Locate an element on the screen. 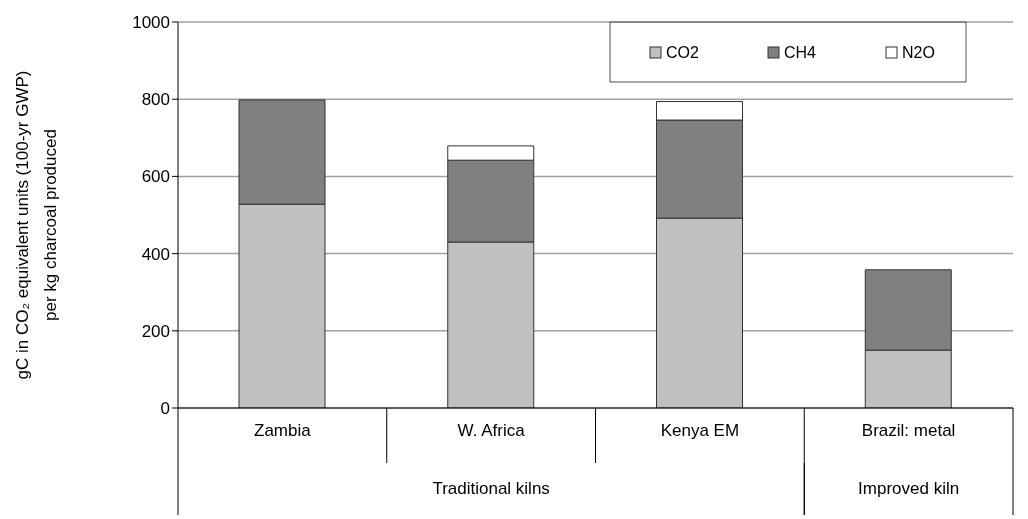  x-tick-label: W. Africa is located at coordinates (491, 431).